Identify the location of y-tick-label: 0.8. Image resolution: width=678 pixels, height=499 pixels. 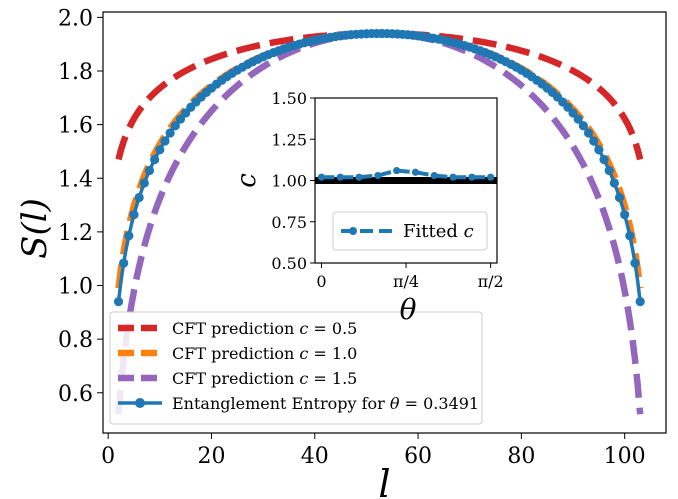
(75, 340).